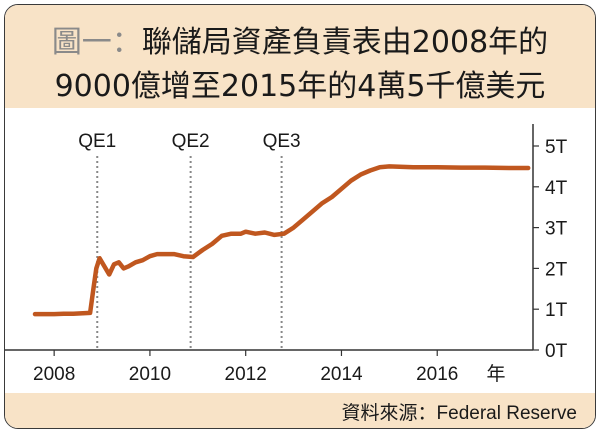  What do you see at coordinates (97, 141) in the screenshot?
I see `qe-annotation-label: QE1` at bounding box center [97, 141].